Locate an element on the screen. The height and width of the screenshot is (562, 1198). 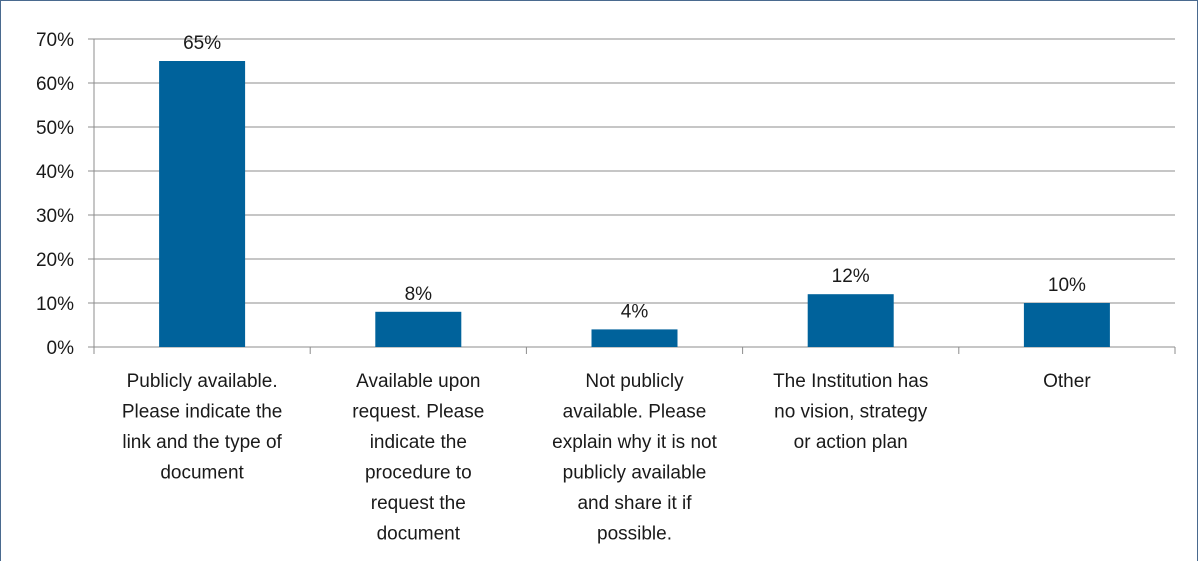
y-tick-label: 20% is located at coordinates (55, 260).